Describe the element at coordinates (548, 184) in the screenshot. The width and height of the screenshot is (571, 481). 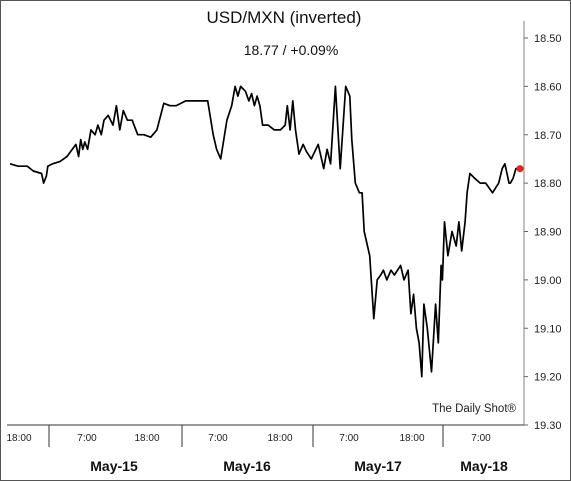
I see `y-tick-label: 18.80` at that location.